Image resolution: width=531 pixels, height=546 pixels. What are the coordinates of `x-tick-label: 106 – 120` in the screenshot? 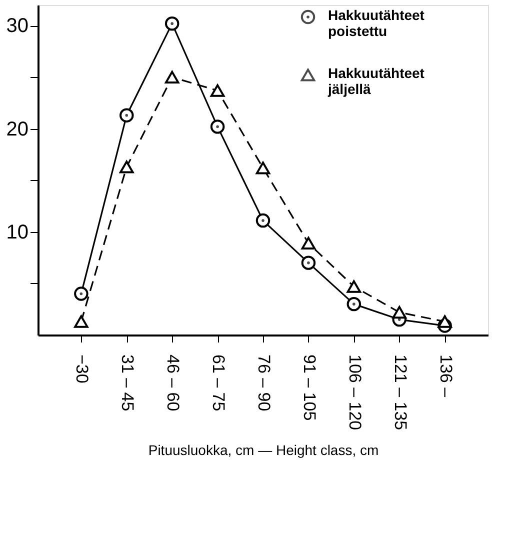 It's located at (354, 392).